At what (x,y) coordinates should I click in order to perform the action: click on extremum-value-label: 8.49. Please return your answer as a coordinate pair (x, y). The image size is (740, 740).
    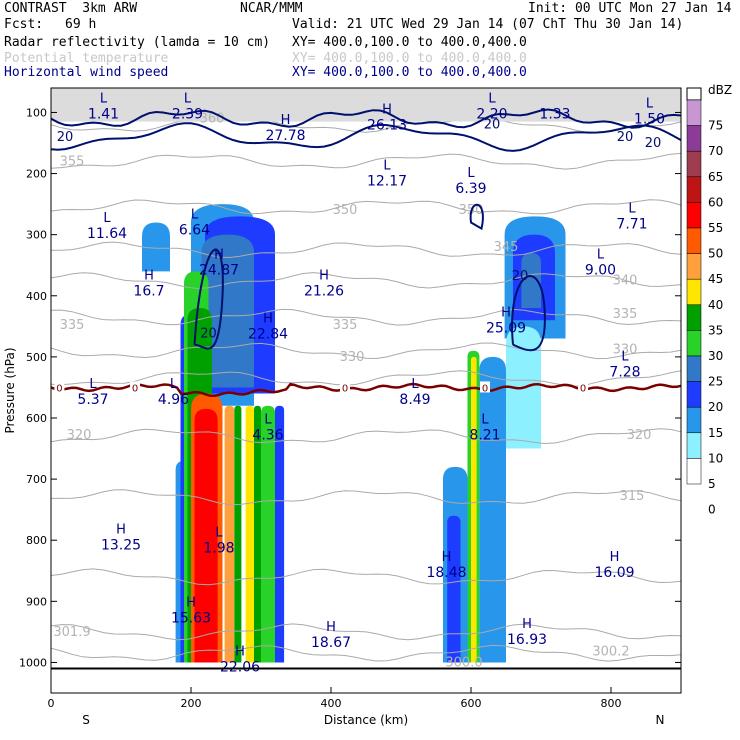
    Looking at the image, I should click on (414, 400).